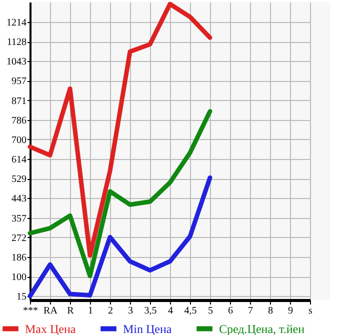 The image size is (345, 335). Describe the element at coordinates (70, 311) in the screenshot. I see `x-tick-label: R` at that location.